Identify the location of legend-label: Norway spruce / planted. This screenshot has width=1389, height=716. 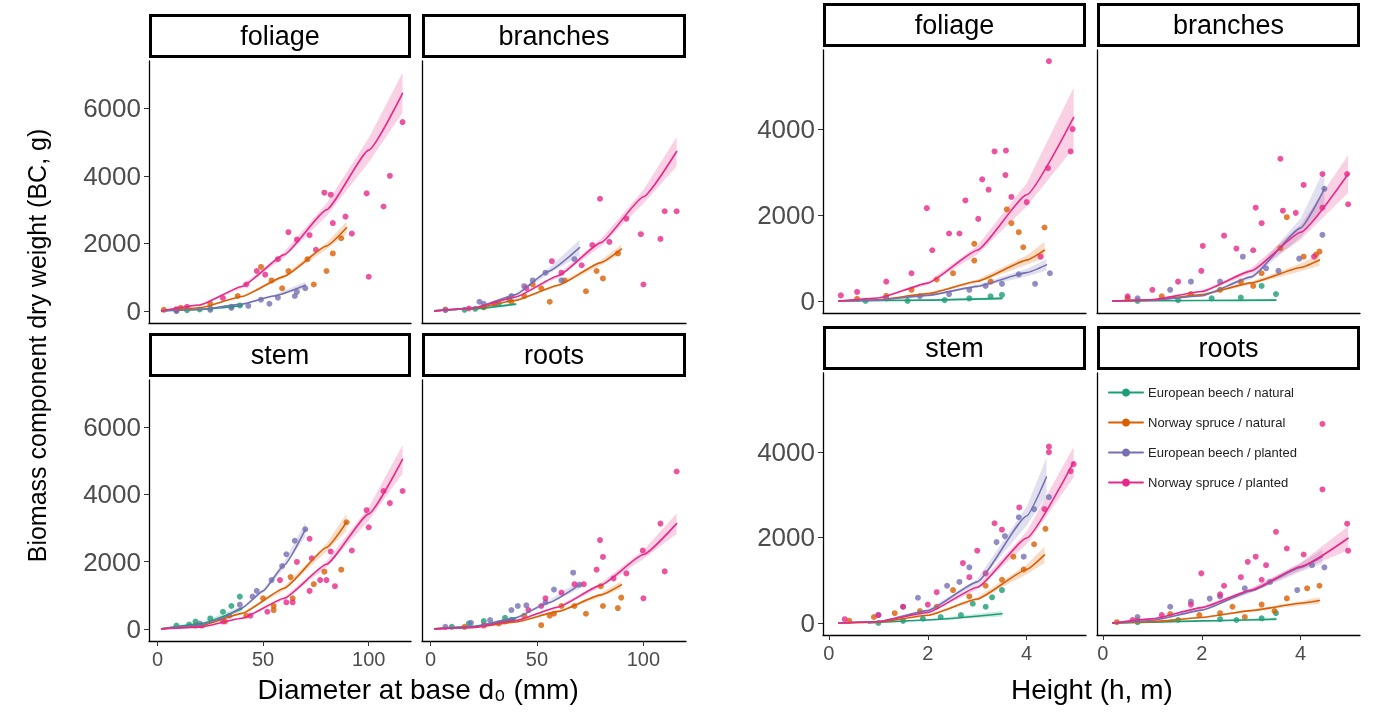
(1218, 482).